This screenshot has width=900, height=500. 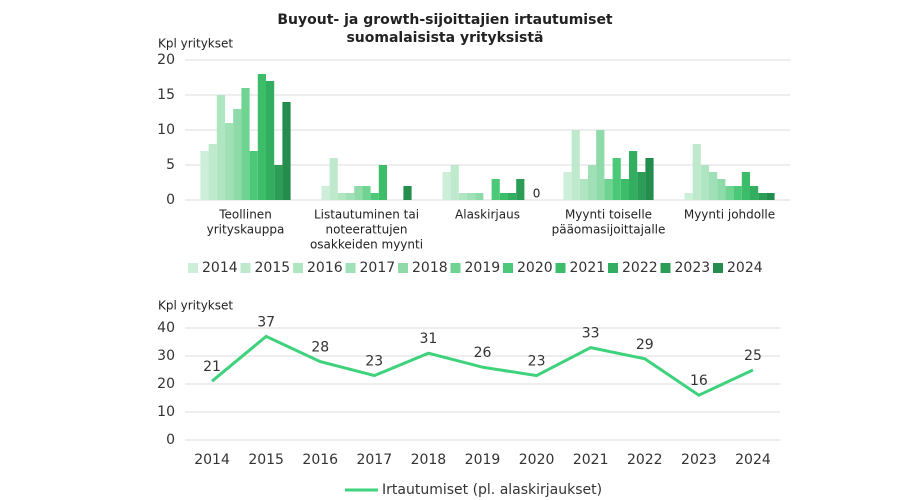 What do you see at coordinates (492, 490) in the screenshot?
I see `legend-label: Irtautumiset (pl. alaskirjaukset)` at bounding box center [492, 490].